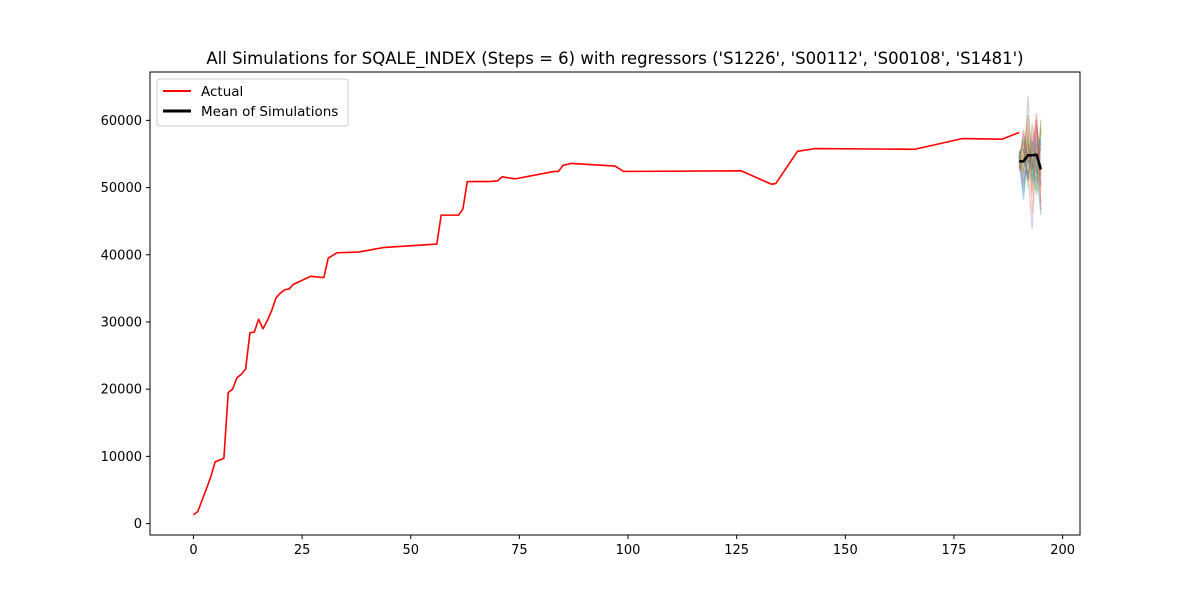  Describe the element at coordinates (222, 92) in the screenshot. I see `legend-label-actual: Actual` at that location.